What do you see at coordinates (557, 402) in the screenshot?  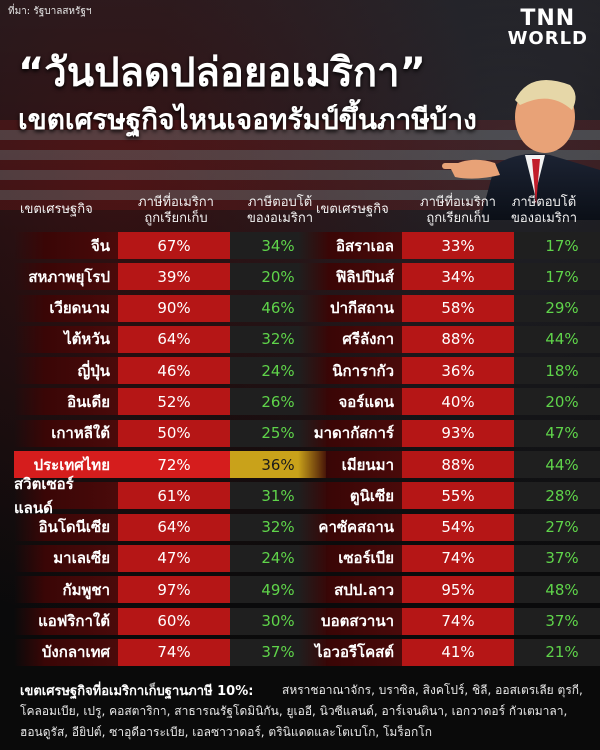 I see `response-tax-value: 20%` at bounding box center [557, 402].